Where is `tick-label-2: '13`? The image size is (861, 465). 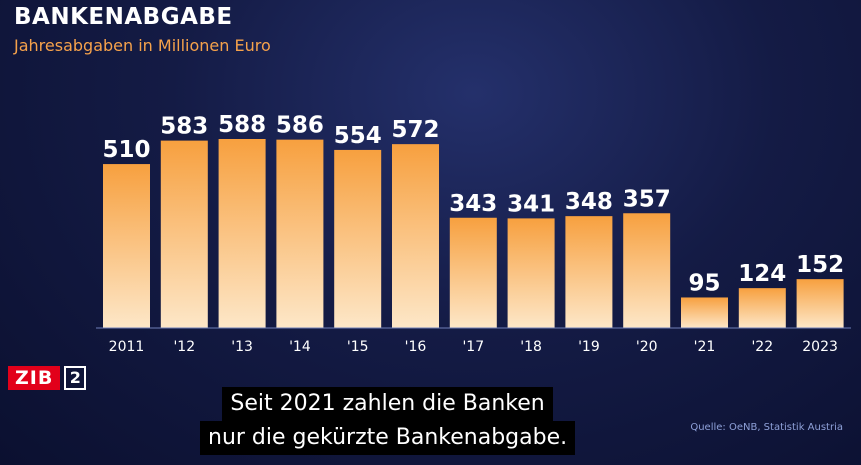 tick-label-2: '13 is located at coordinates (242, 347).